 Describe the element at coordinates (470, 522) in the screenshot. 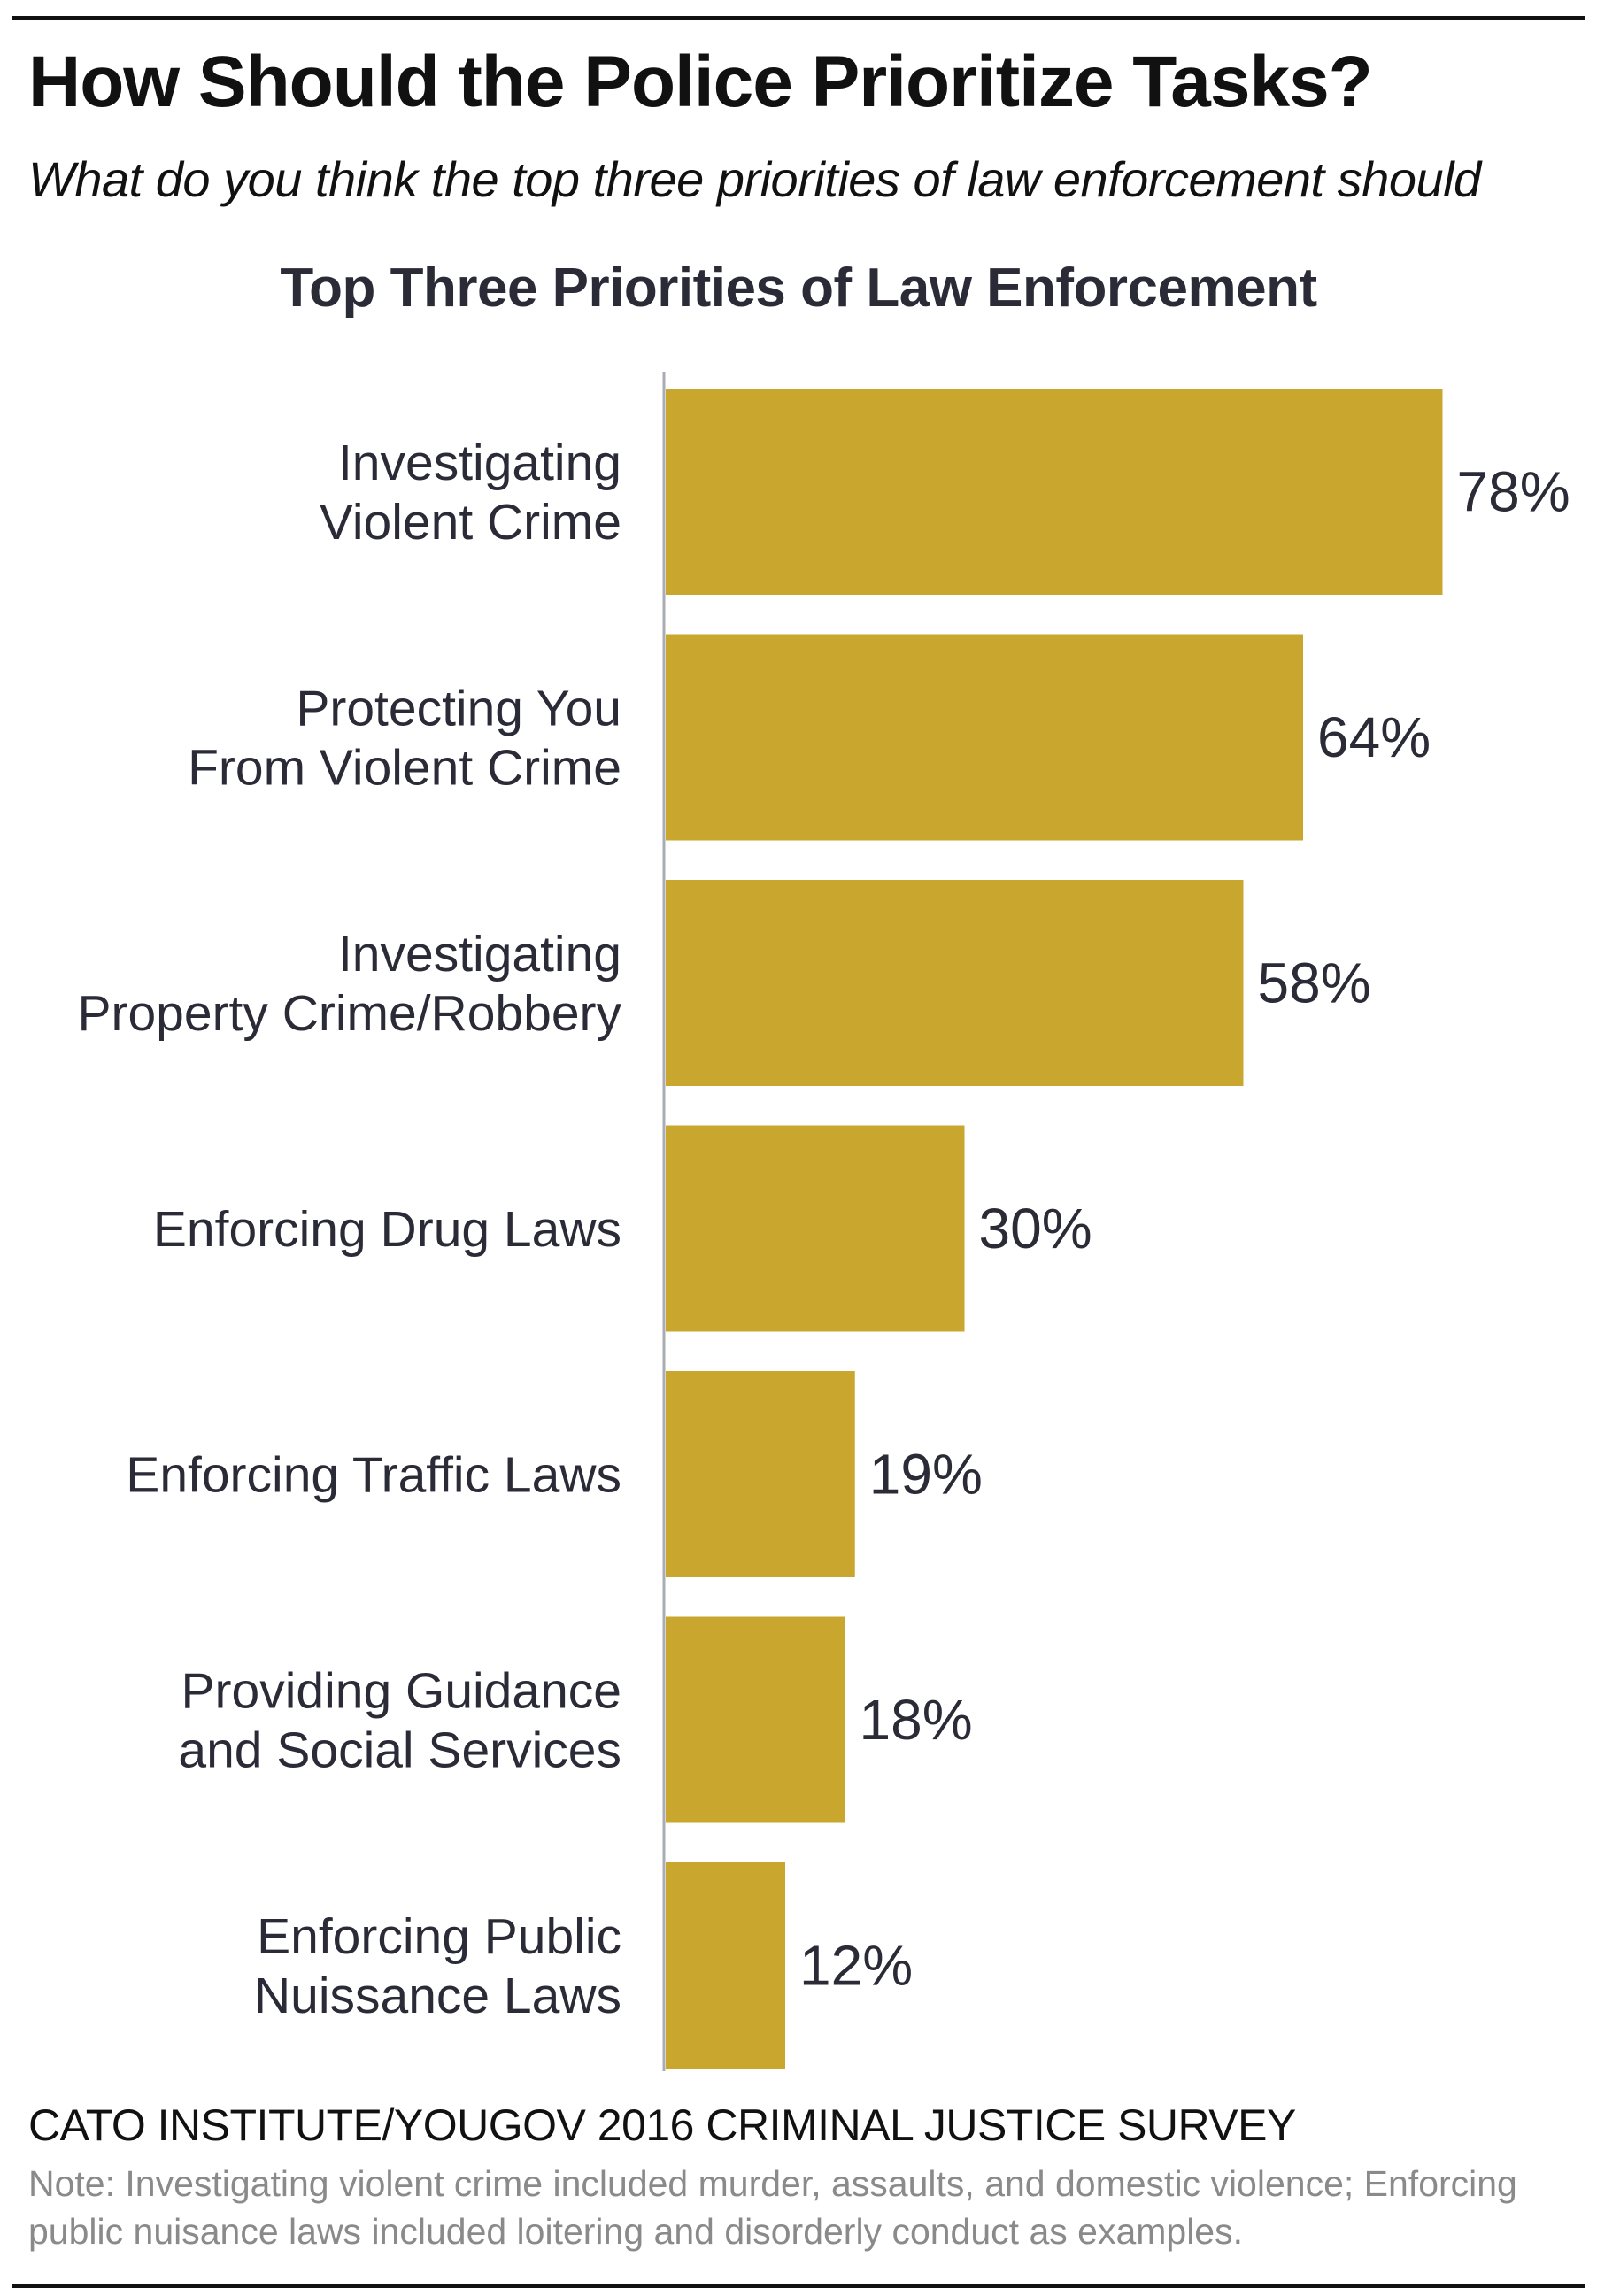

I see `category-label: Violent Crime` at that location.